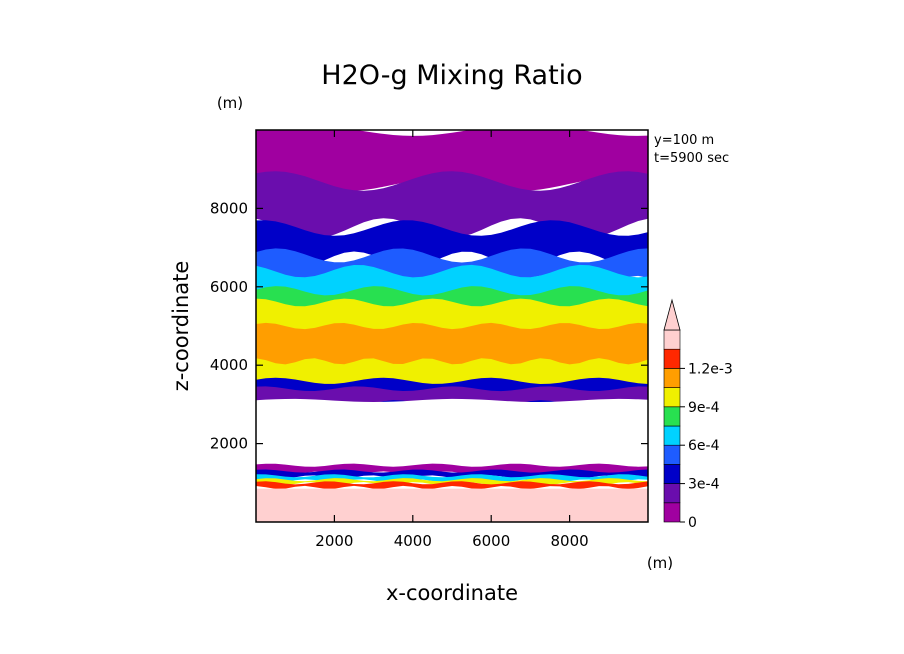  I want to click on band-orange, so click(452, 343).